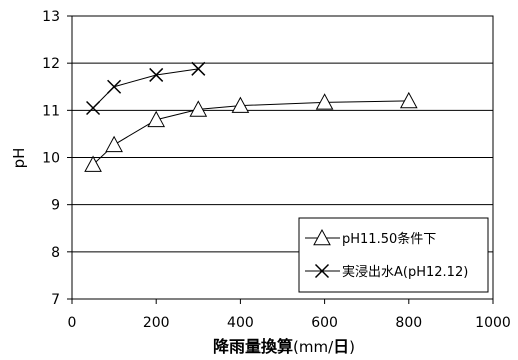 The width and height of the screenshot is (518, 360). What do you see at coordinates (322, 271) in the screenshot?
I see `legend-x-marker` at bounding box center [322, 271].